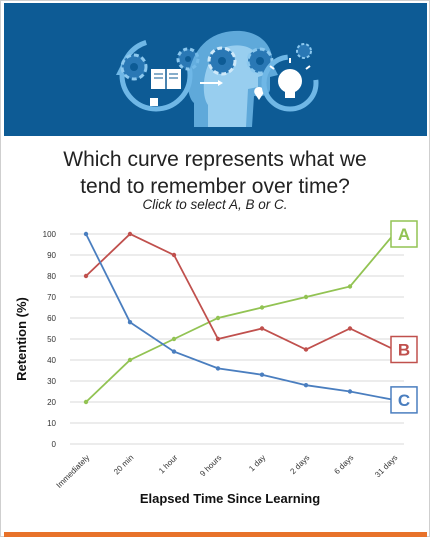 Image resolution: width=432 pixels, height=539 pixels. Describe the element at coordinates (259, 93) in the screenshot. I see `map-pin-icon` at that location.